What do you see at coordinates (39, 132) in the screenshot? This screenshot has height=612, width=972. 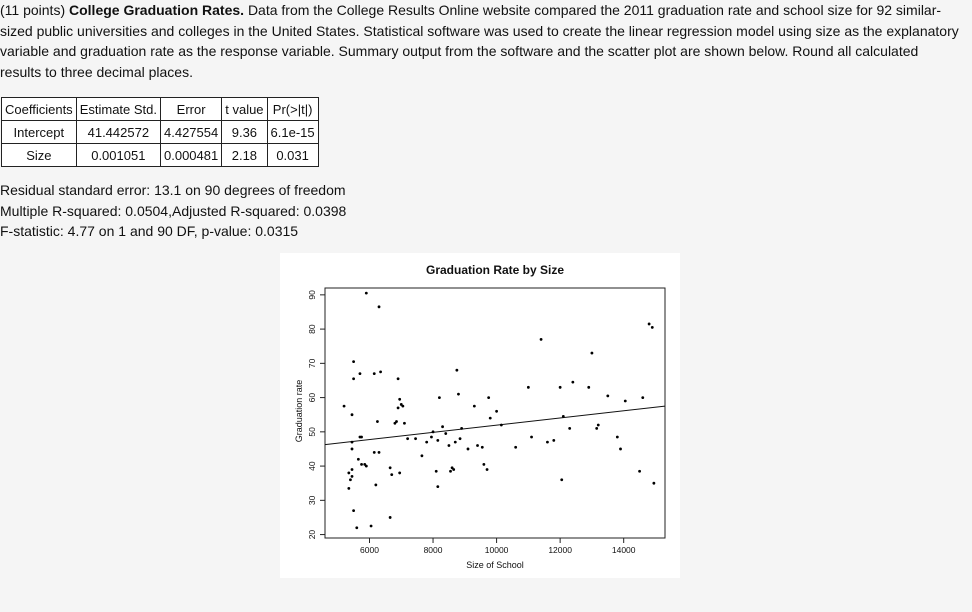 I see `table-cell: Intercept` at bounding box center [39, 132].